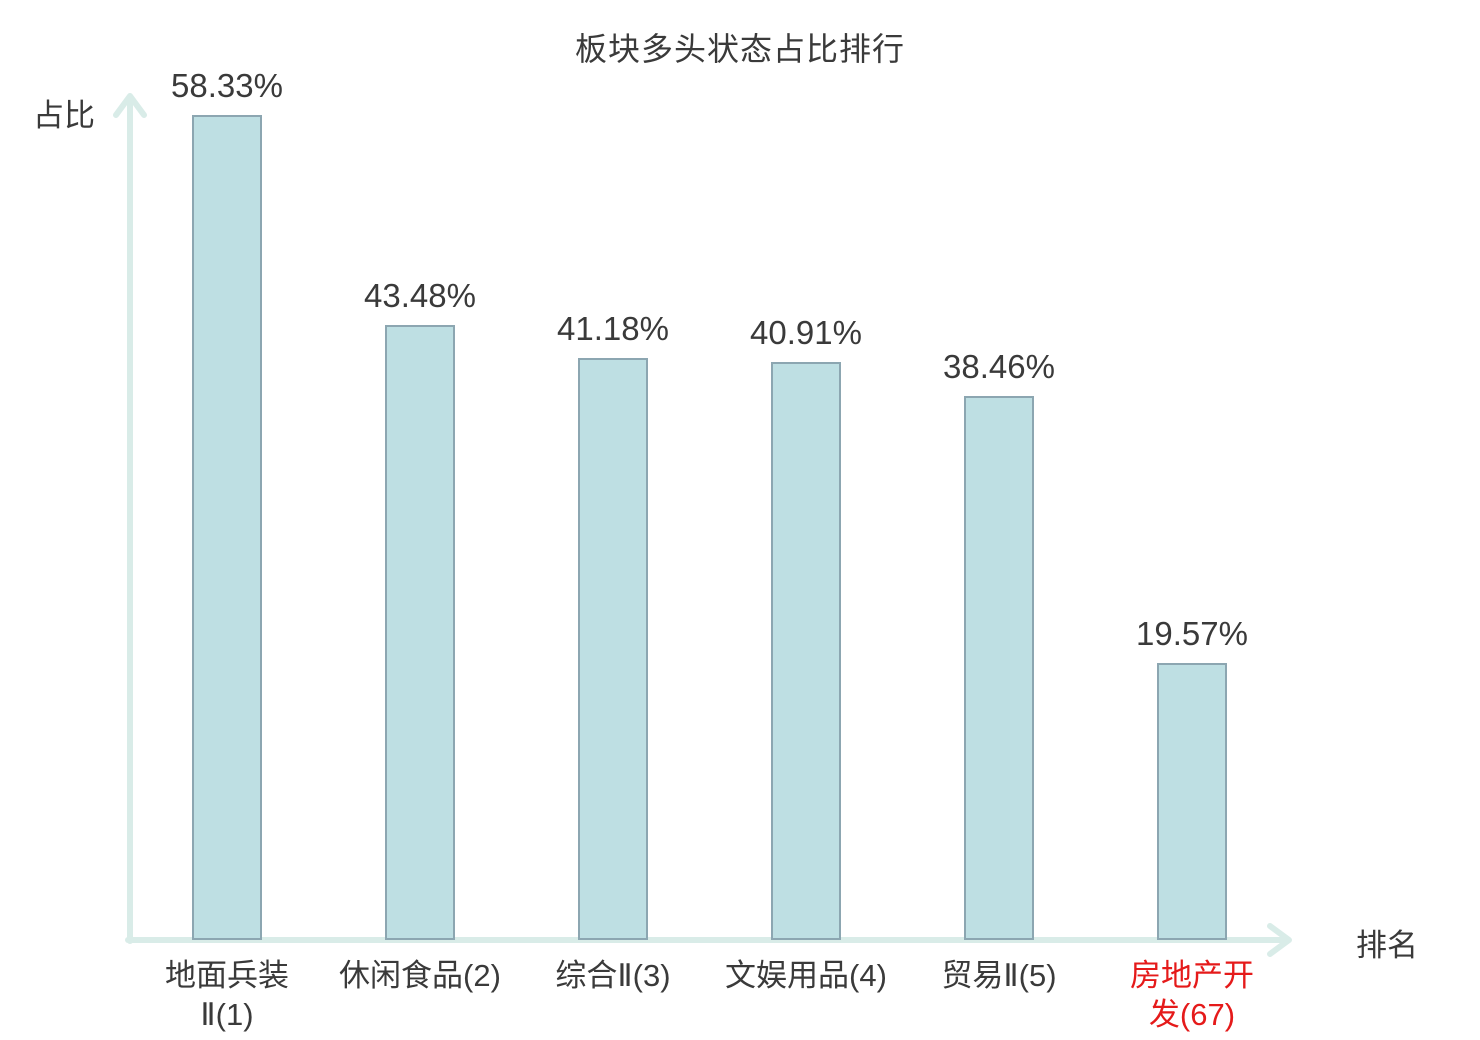 This screenshot has width=1480, height=1040. Describe the element at coordinates (1192, 633) in the screenshot. I see `bar-value-label: 19.57%` at that location.